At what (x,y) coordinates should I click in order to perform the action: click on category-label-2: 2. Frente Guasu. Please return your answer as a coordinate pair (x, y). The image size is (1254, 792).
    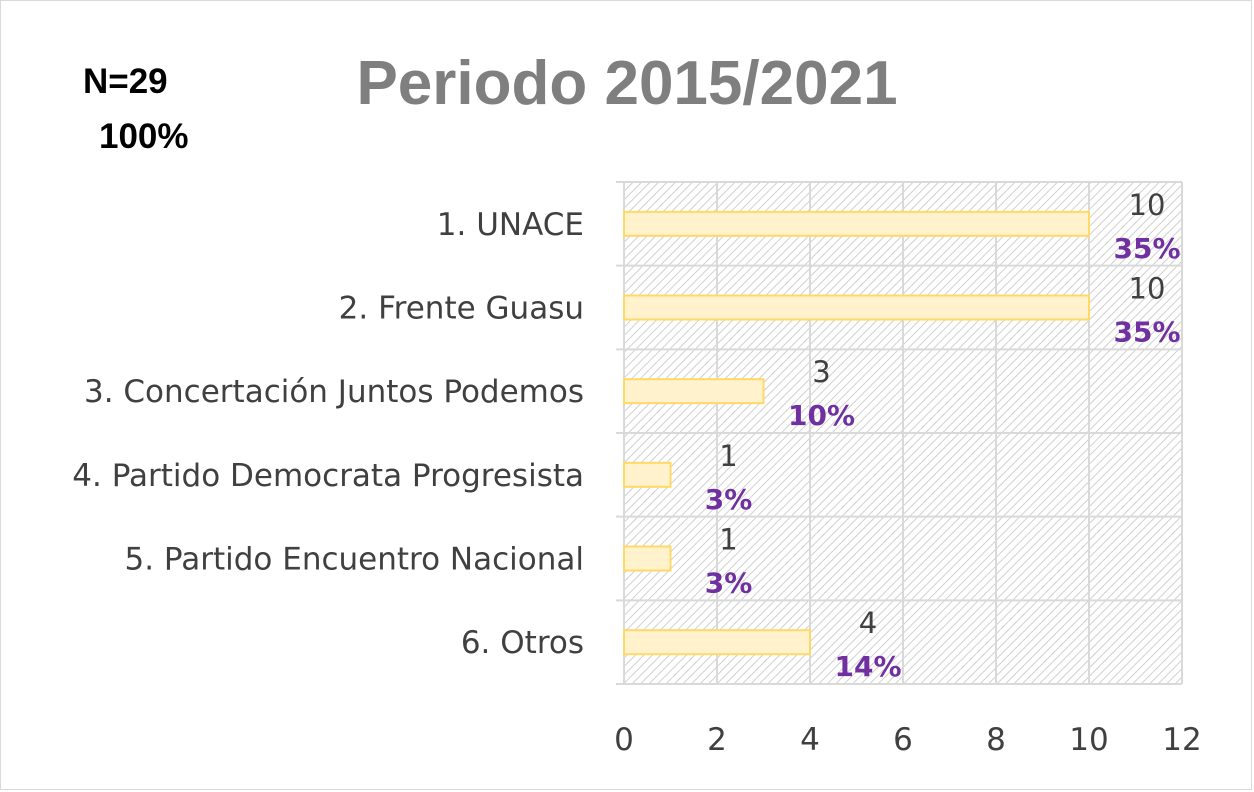
    Looking at the image, I should click on (461, 309).